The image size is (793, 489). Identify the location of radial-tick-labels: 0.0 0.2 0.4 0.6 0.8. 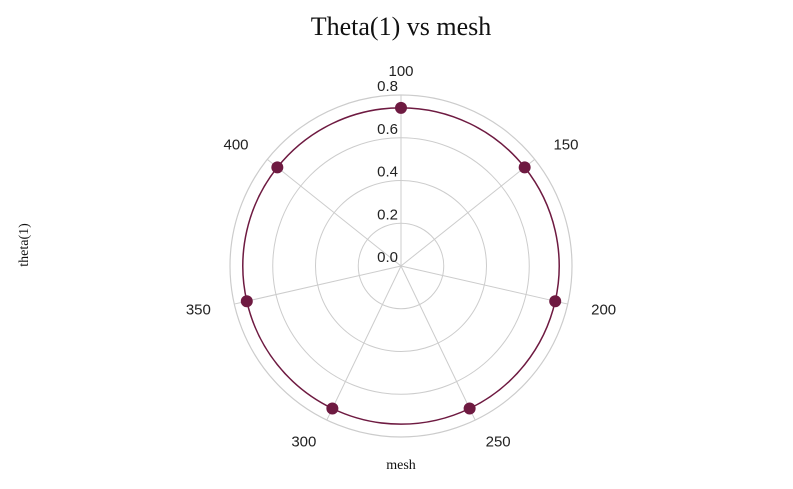
(387, 172).